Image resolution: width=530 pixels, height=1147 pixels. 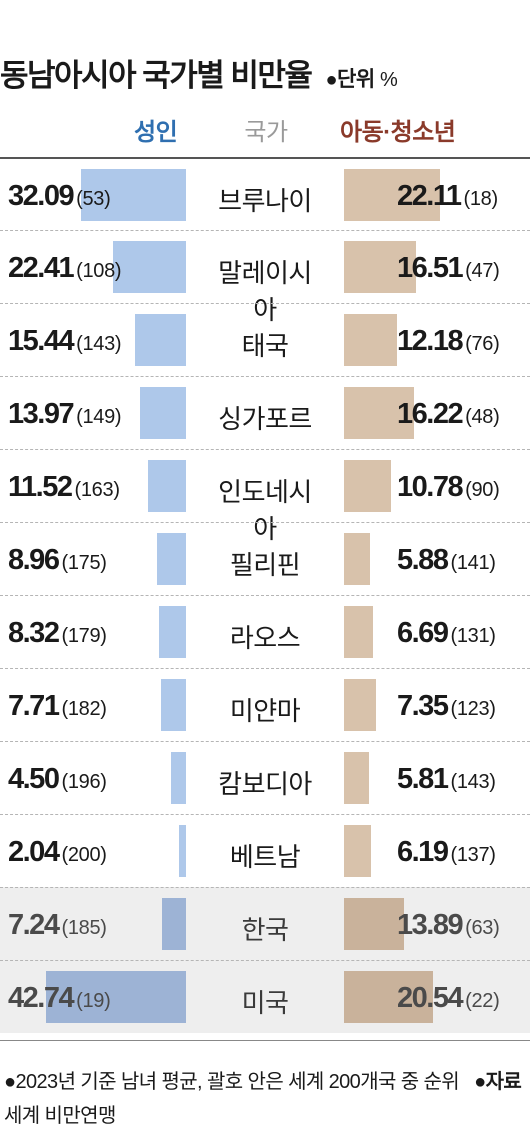 I want to click on country-label: 미국, so click(x=265, y=1003).